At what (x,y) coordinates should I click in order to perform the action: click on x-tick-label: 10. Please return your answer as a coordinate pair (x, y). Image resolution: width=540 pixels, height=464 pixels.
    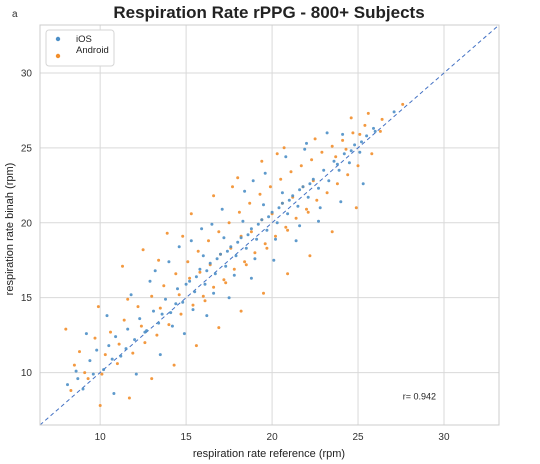
    Looking at the image, I should click on (101, 437).